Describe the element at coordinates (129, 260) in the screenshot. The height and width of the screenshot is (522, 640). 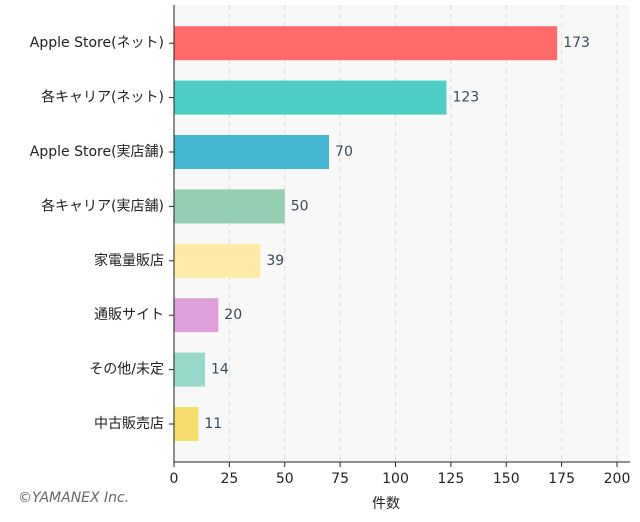
I see `y-tick-label: 家電量販店` at that location.